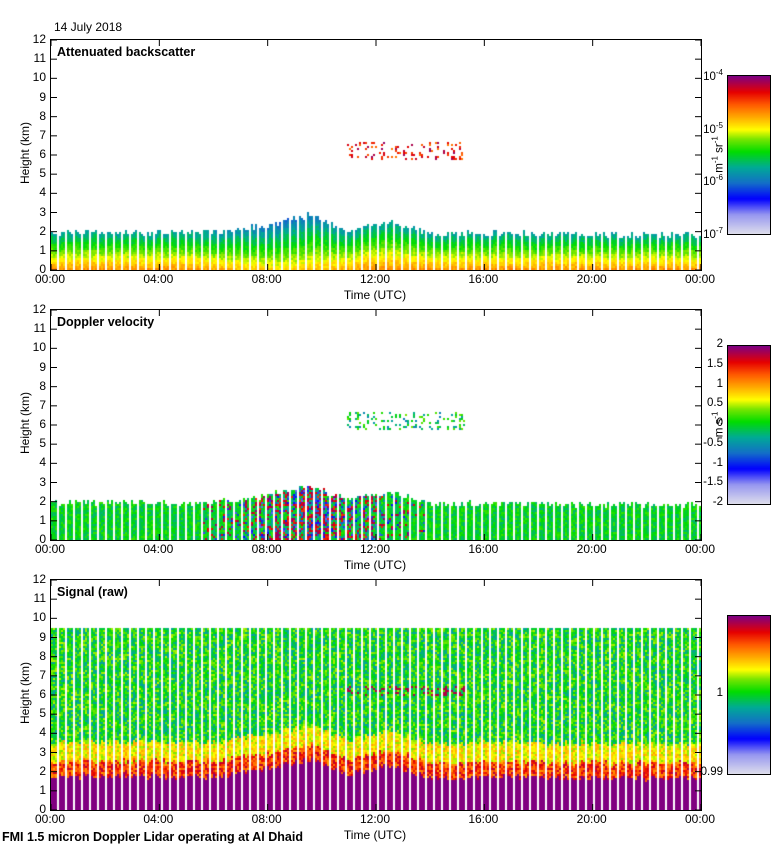 The height and width of the screenshot is (850, 780). Describe the element at coordinates (713, 75) in the screenshot. I see `colorbar-tick-label: 10⁻⁴` at that location.